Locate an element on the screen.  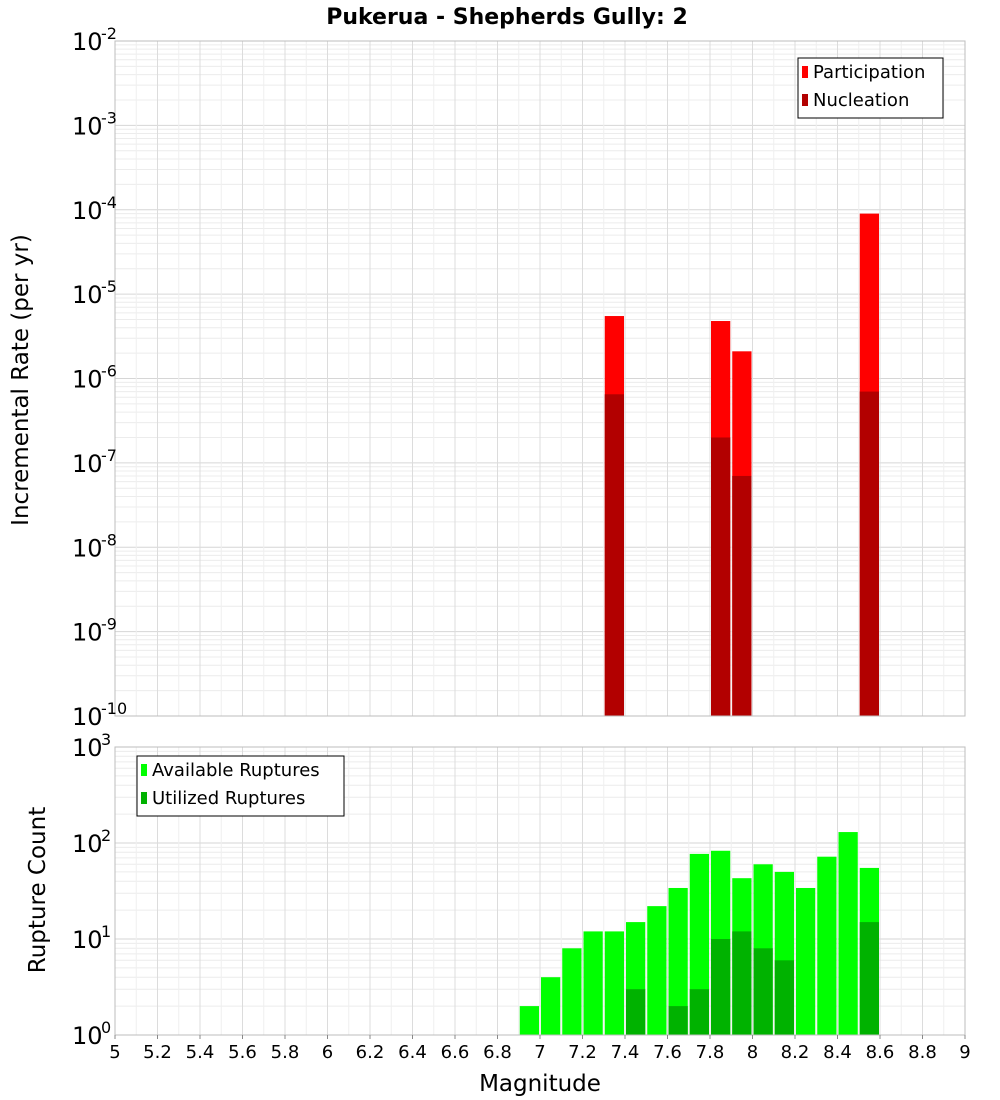
rate-y-axis-label: Incremental Rate (per yr) is located at coordinates (21, 380).